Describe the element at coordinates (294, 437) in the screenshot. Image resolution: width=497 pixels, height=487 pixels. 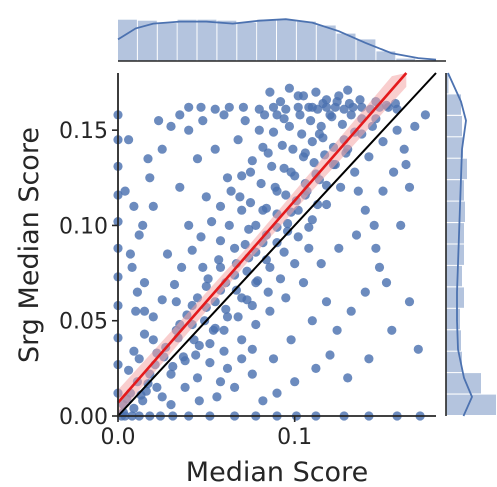
I see `x-tick-label: 0.1` at that location.